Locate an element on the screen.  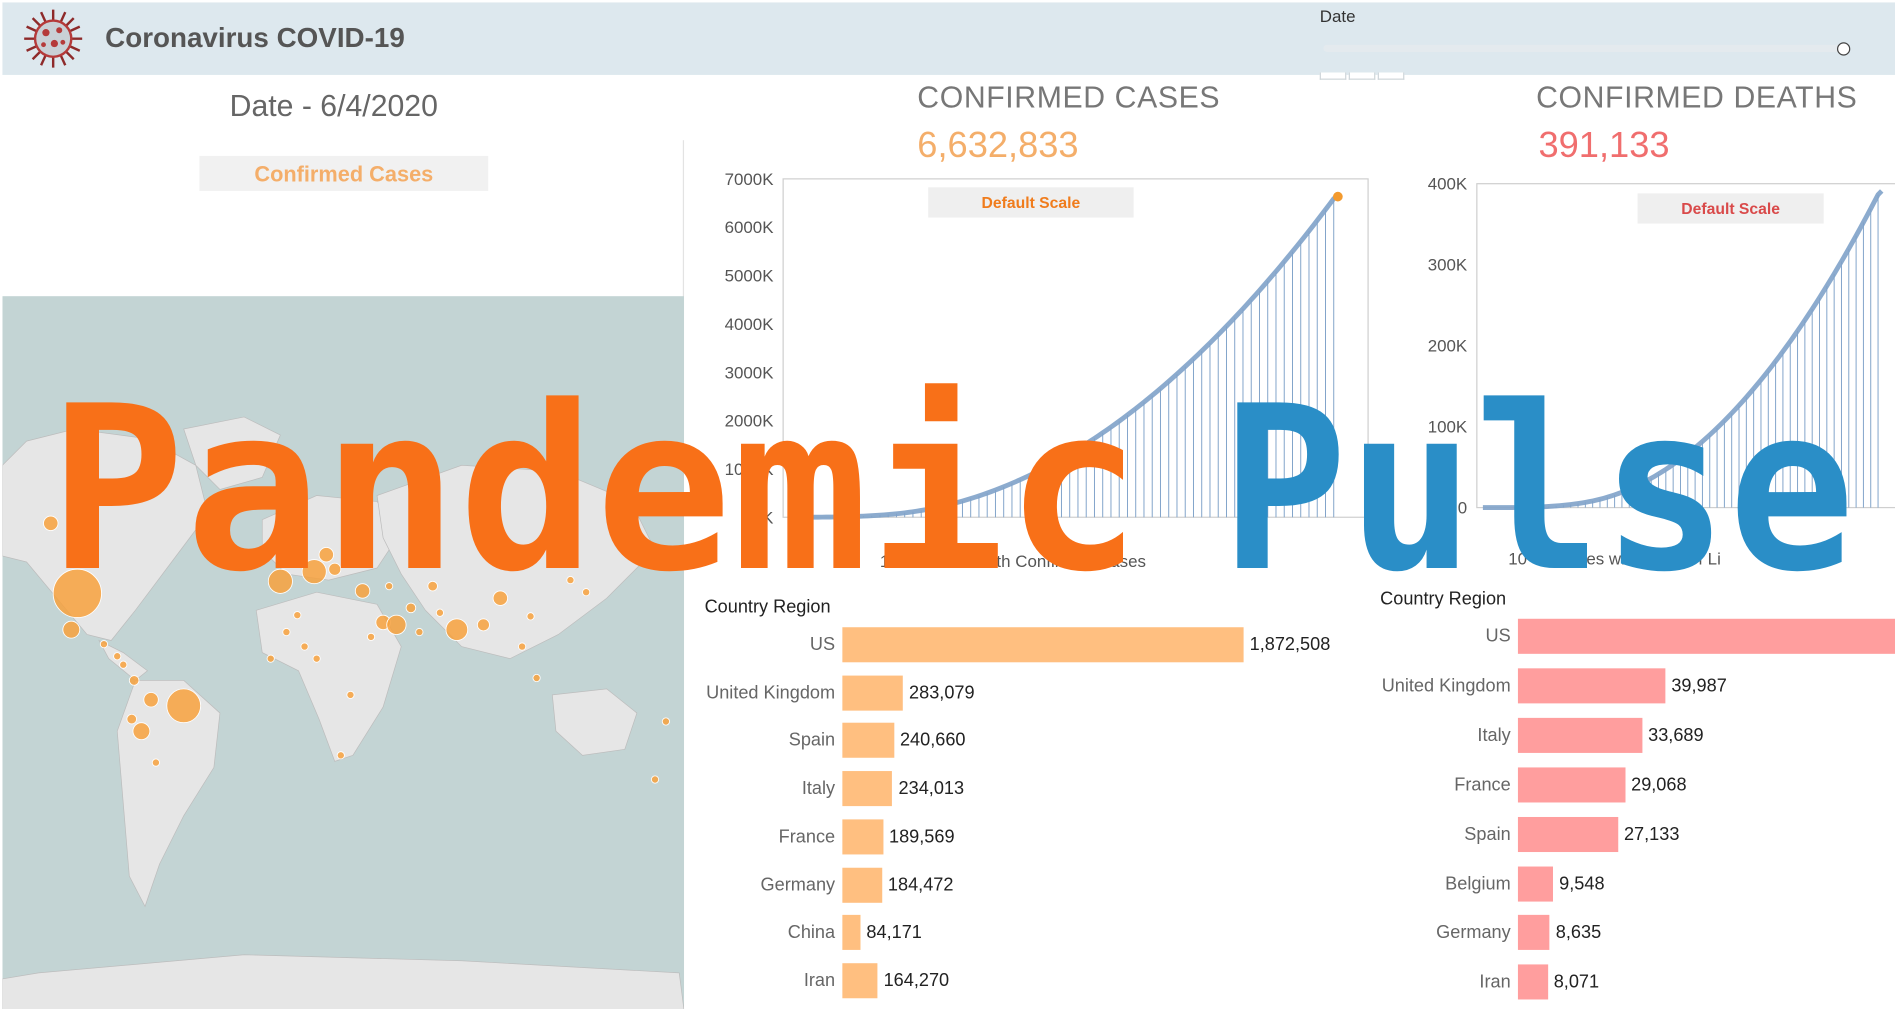
slider-step-back-button is located at coordinates (1333, 76).